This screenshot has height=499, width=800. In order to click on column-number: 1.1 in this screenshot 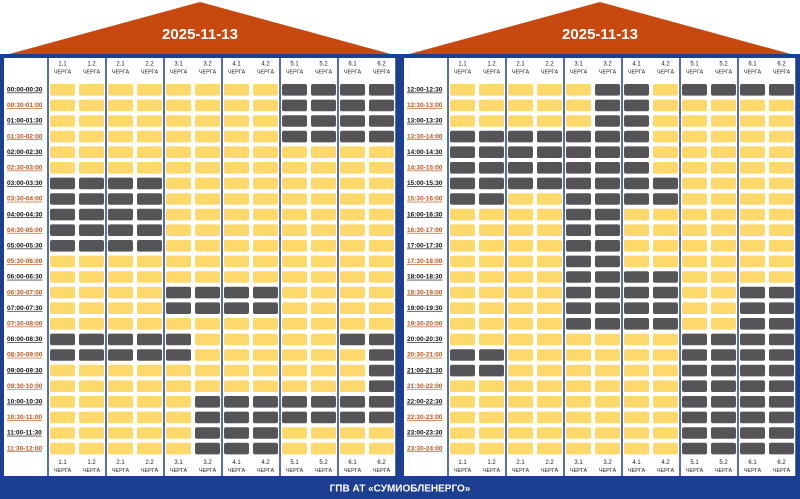, I will do `click(62, 463)`.